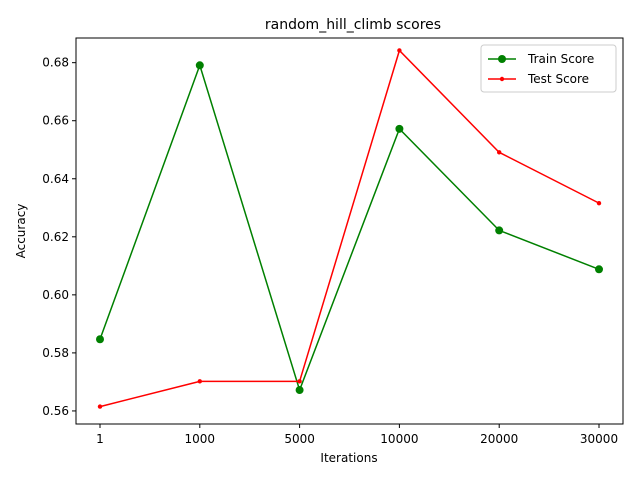 The image size is (640, 480). Describe the element at coordinates (55, 121) in the screenshot. I see `y-tick-label: 0.66` at that location.